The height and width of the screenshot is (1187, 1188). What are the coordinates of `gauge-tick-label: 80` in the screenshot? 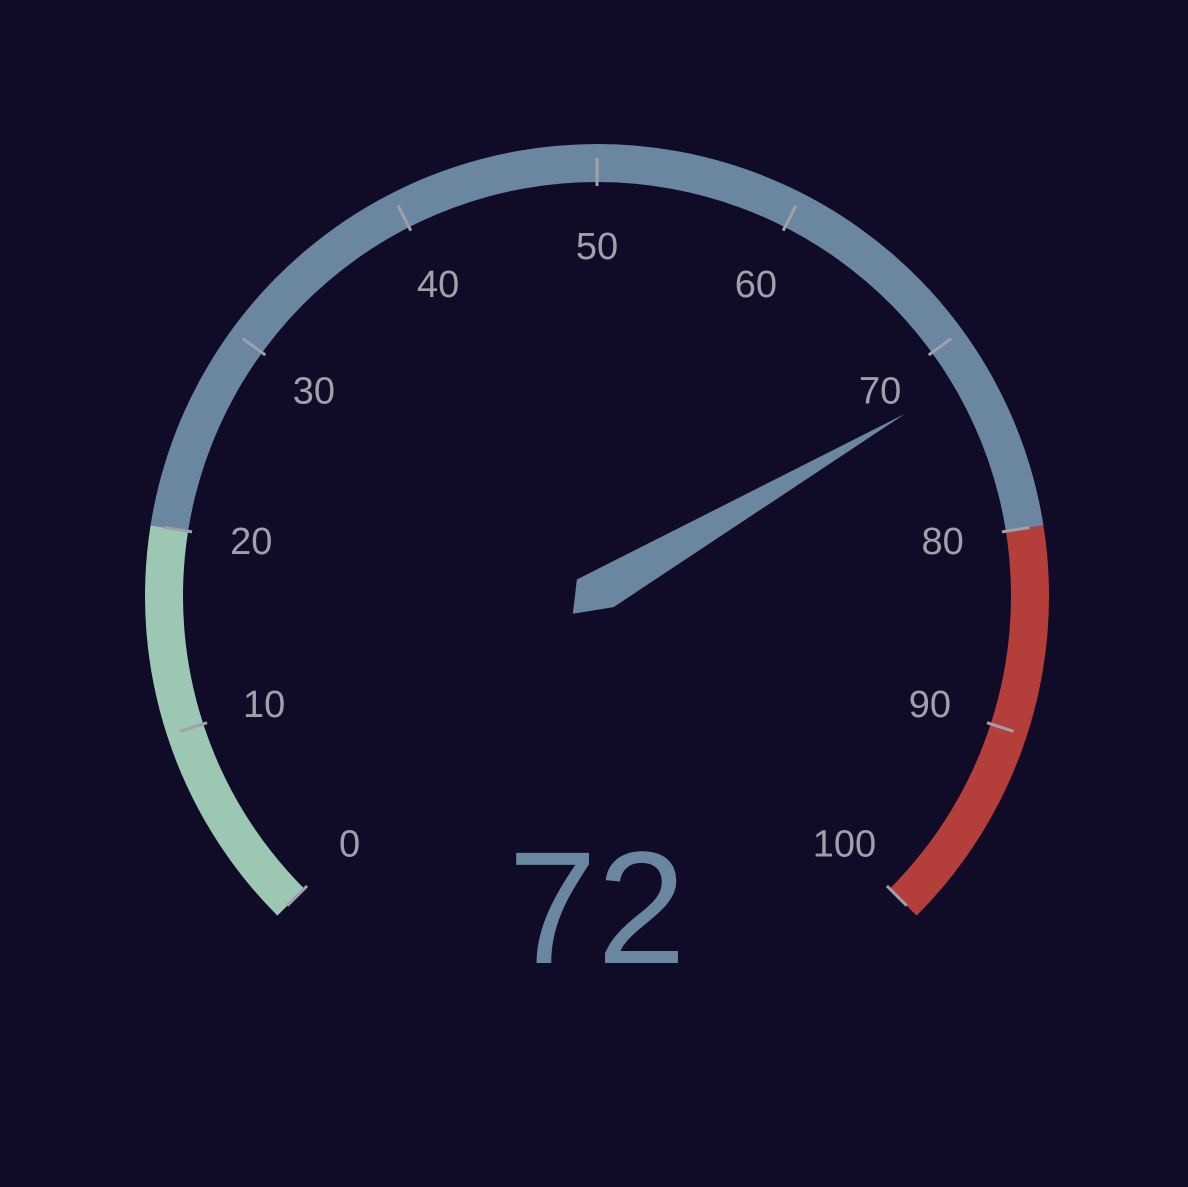 It's located at (943, 542).